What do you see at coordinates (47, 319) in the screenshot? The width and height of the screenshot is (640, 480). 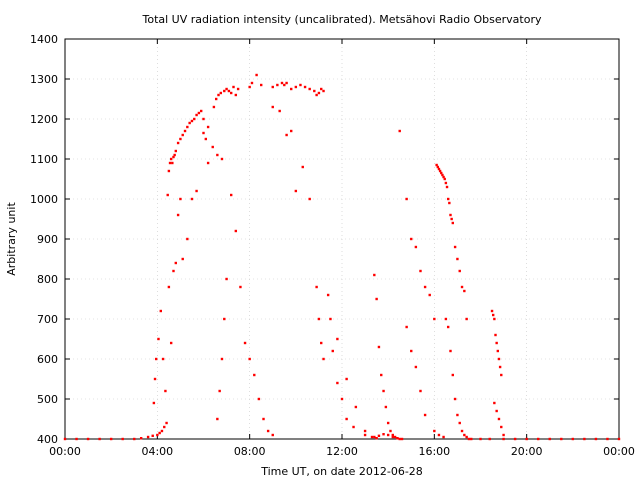 I see `y-tick-label: 700` at bounding box center [47, 319].